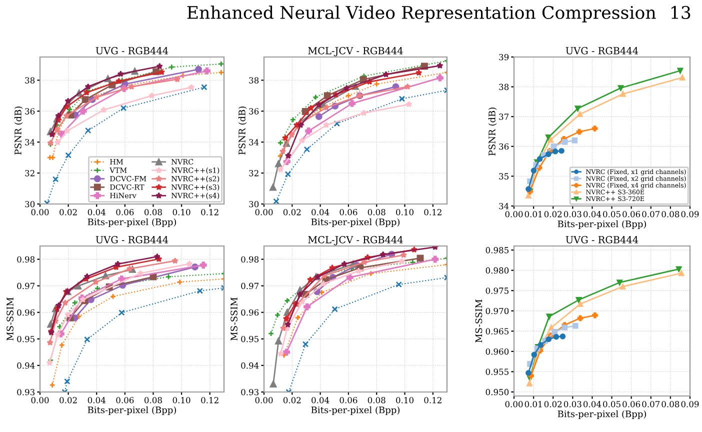  Describe the element at coordinates (421, 14) in the screenshot. I see `text: Enhanced Neural Video Representation Compression` at that location.